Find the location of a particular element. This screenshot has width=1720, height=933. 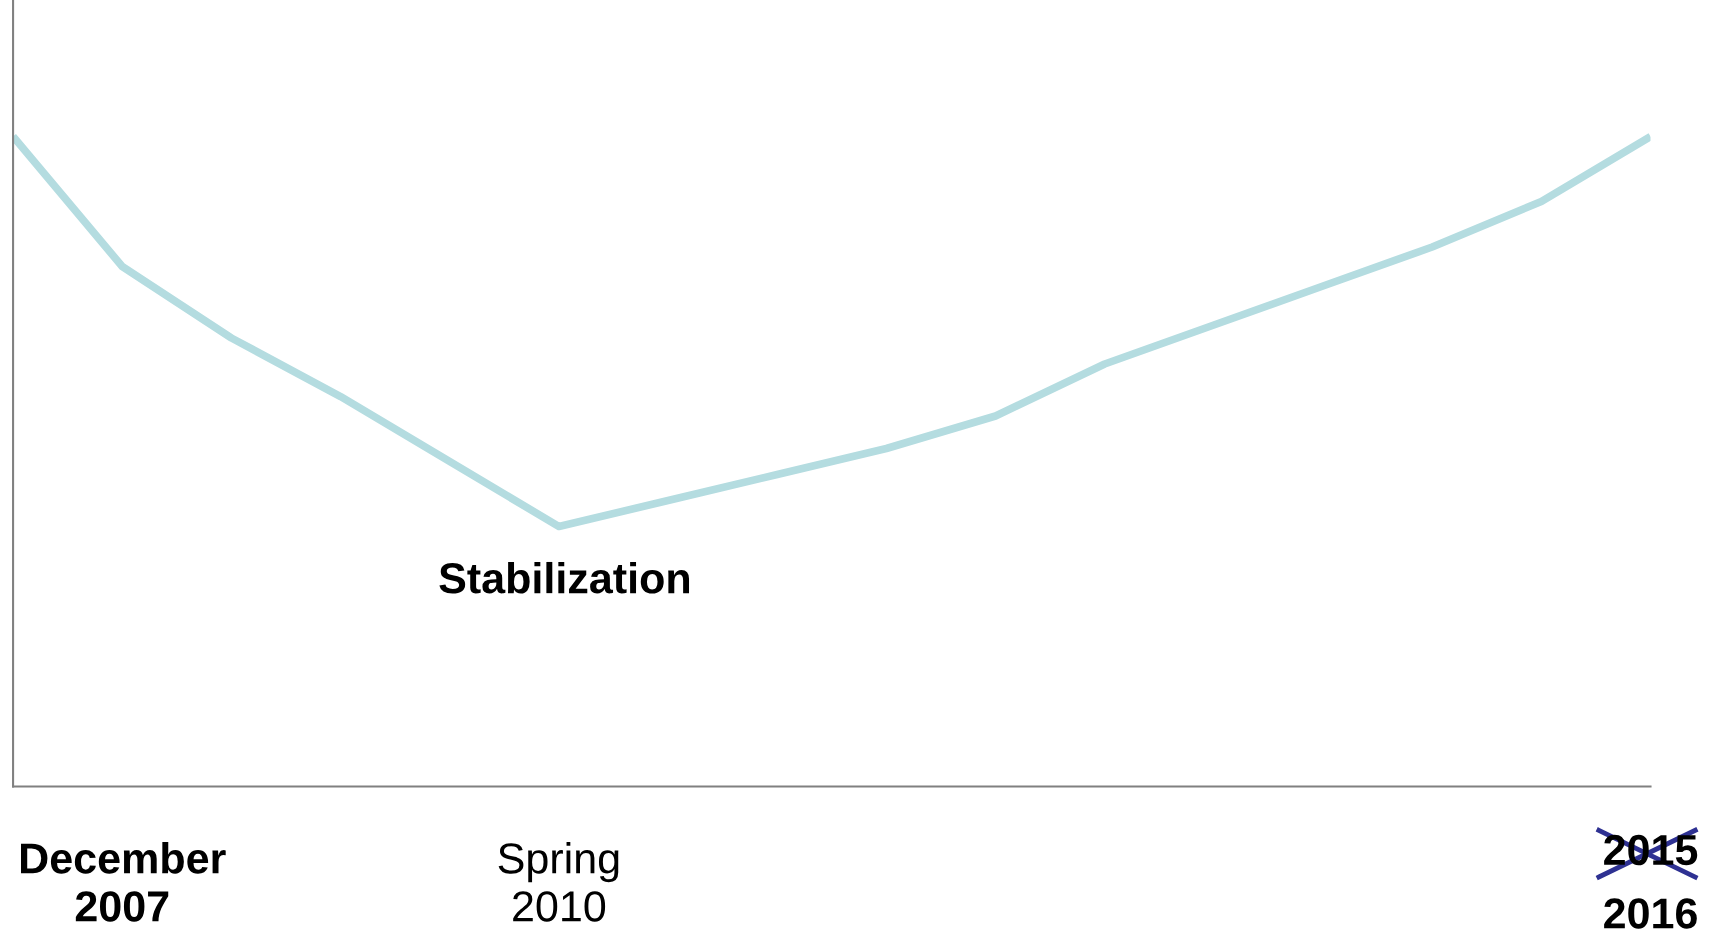

x-tick-label: 2016 is located at coordinates (1650, 913).